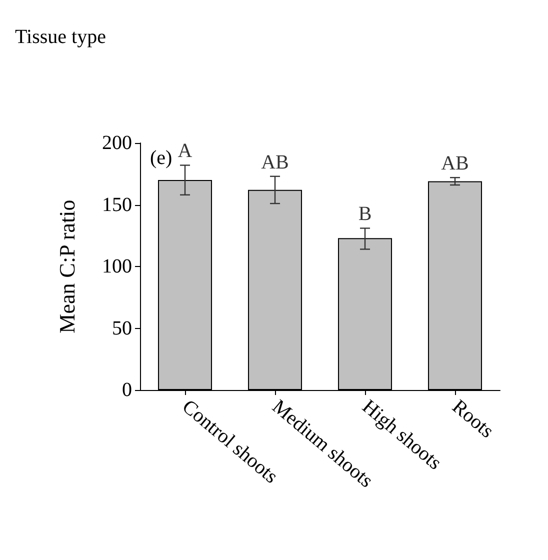  What do you see at coordinates (117, 267) in the screenshot?
I see `y-tick-label: 100` at bounding box center [117, 267].